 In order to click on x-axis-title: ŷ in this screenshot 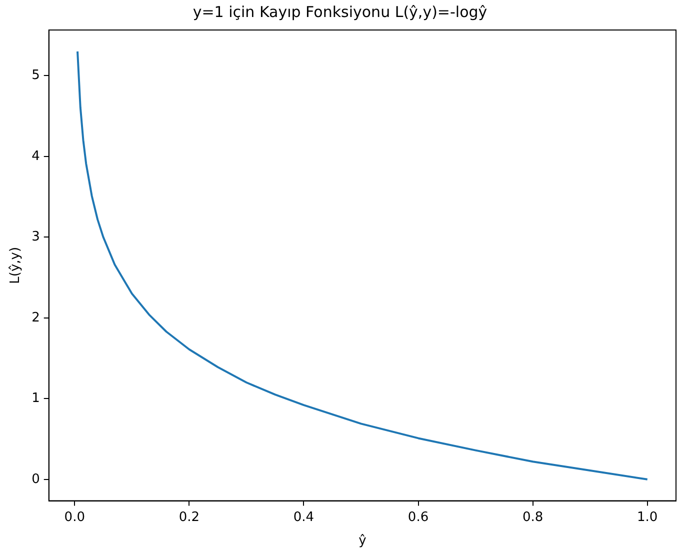, I will do `click(362, 541)`.